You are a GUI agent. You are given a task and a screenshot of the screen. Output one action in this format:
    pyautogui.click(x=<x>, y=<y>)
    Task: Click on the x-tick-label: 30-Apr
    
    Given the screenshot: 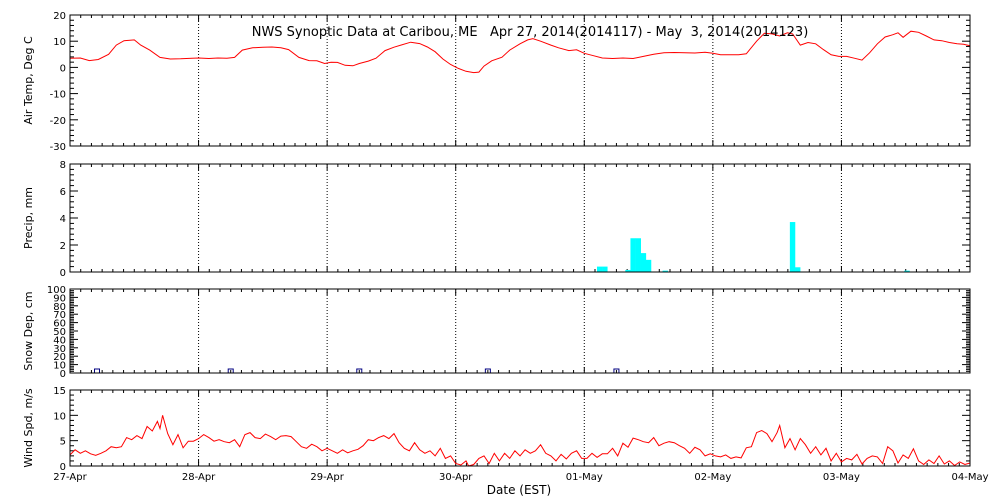 What is the action you would take?
    pyautogui.click(x=456, y=477)
    